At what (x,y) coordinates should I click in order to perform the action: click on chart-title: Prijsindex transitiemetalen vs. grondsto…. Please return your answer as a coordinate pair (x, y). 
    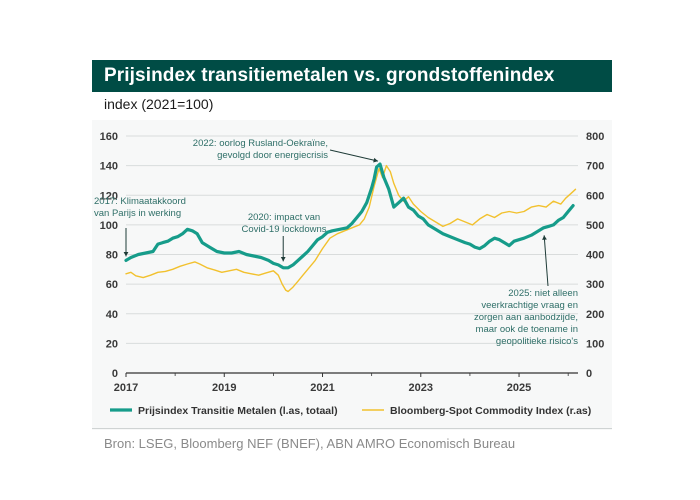
    Looking at the image, I should click on (352, 76).